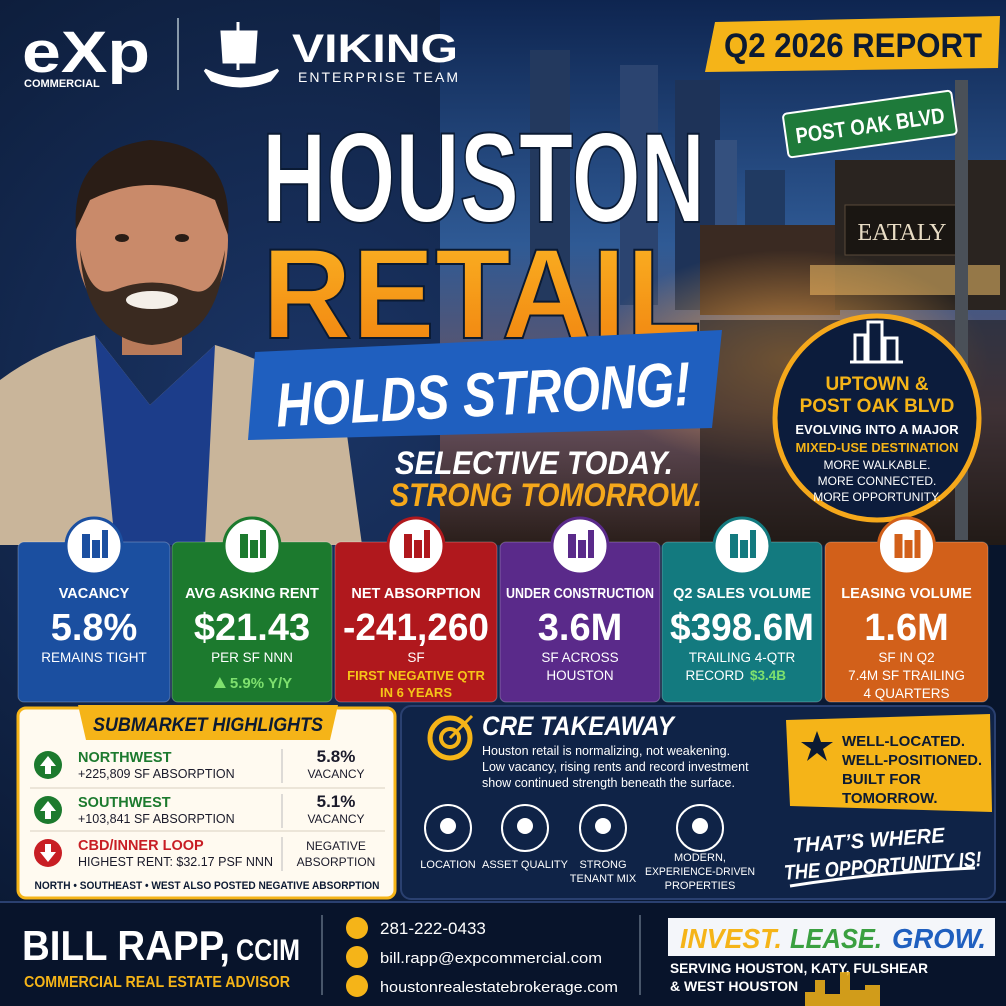 The height and width of the screenshot is (1006, 1006). I want to click on submarket-name: NORTHWEST, so click(125, 758).